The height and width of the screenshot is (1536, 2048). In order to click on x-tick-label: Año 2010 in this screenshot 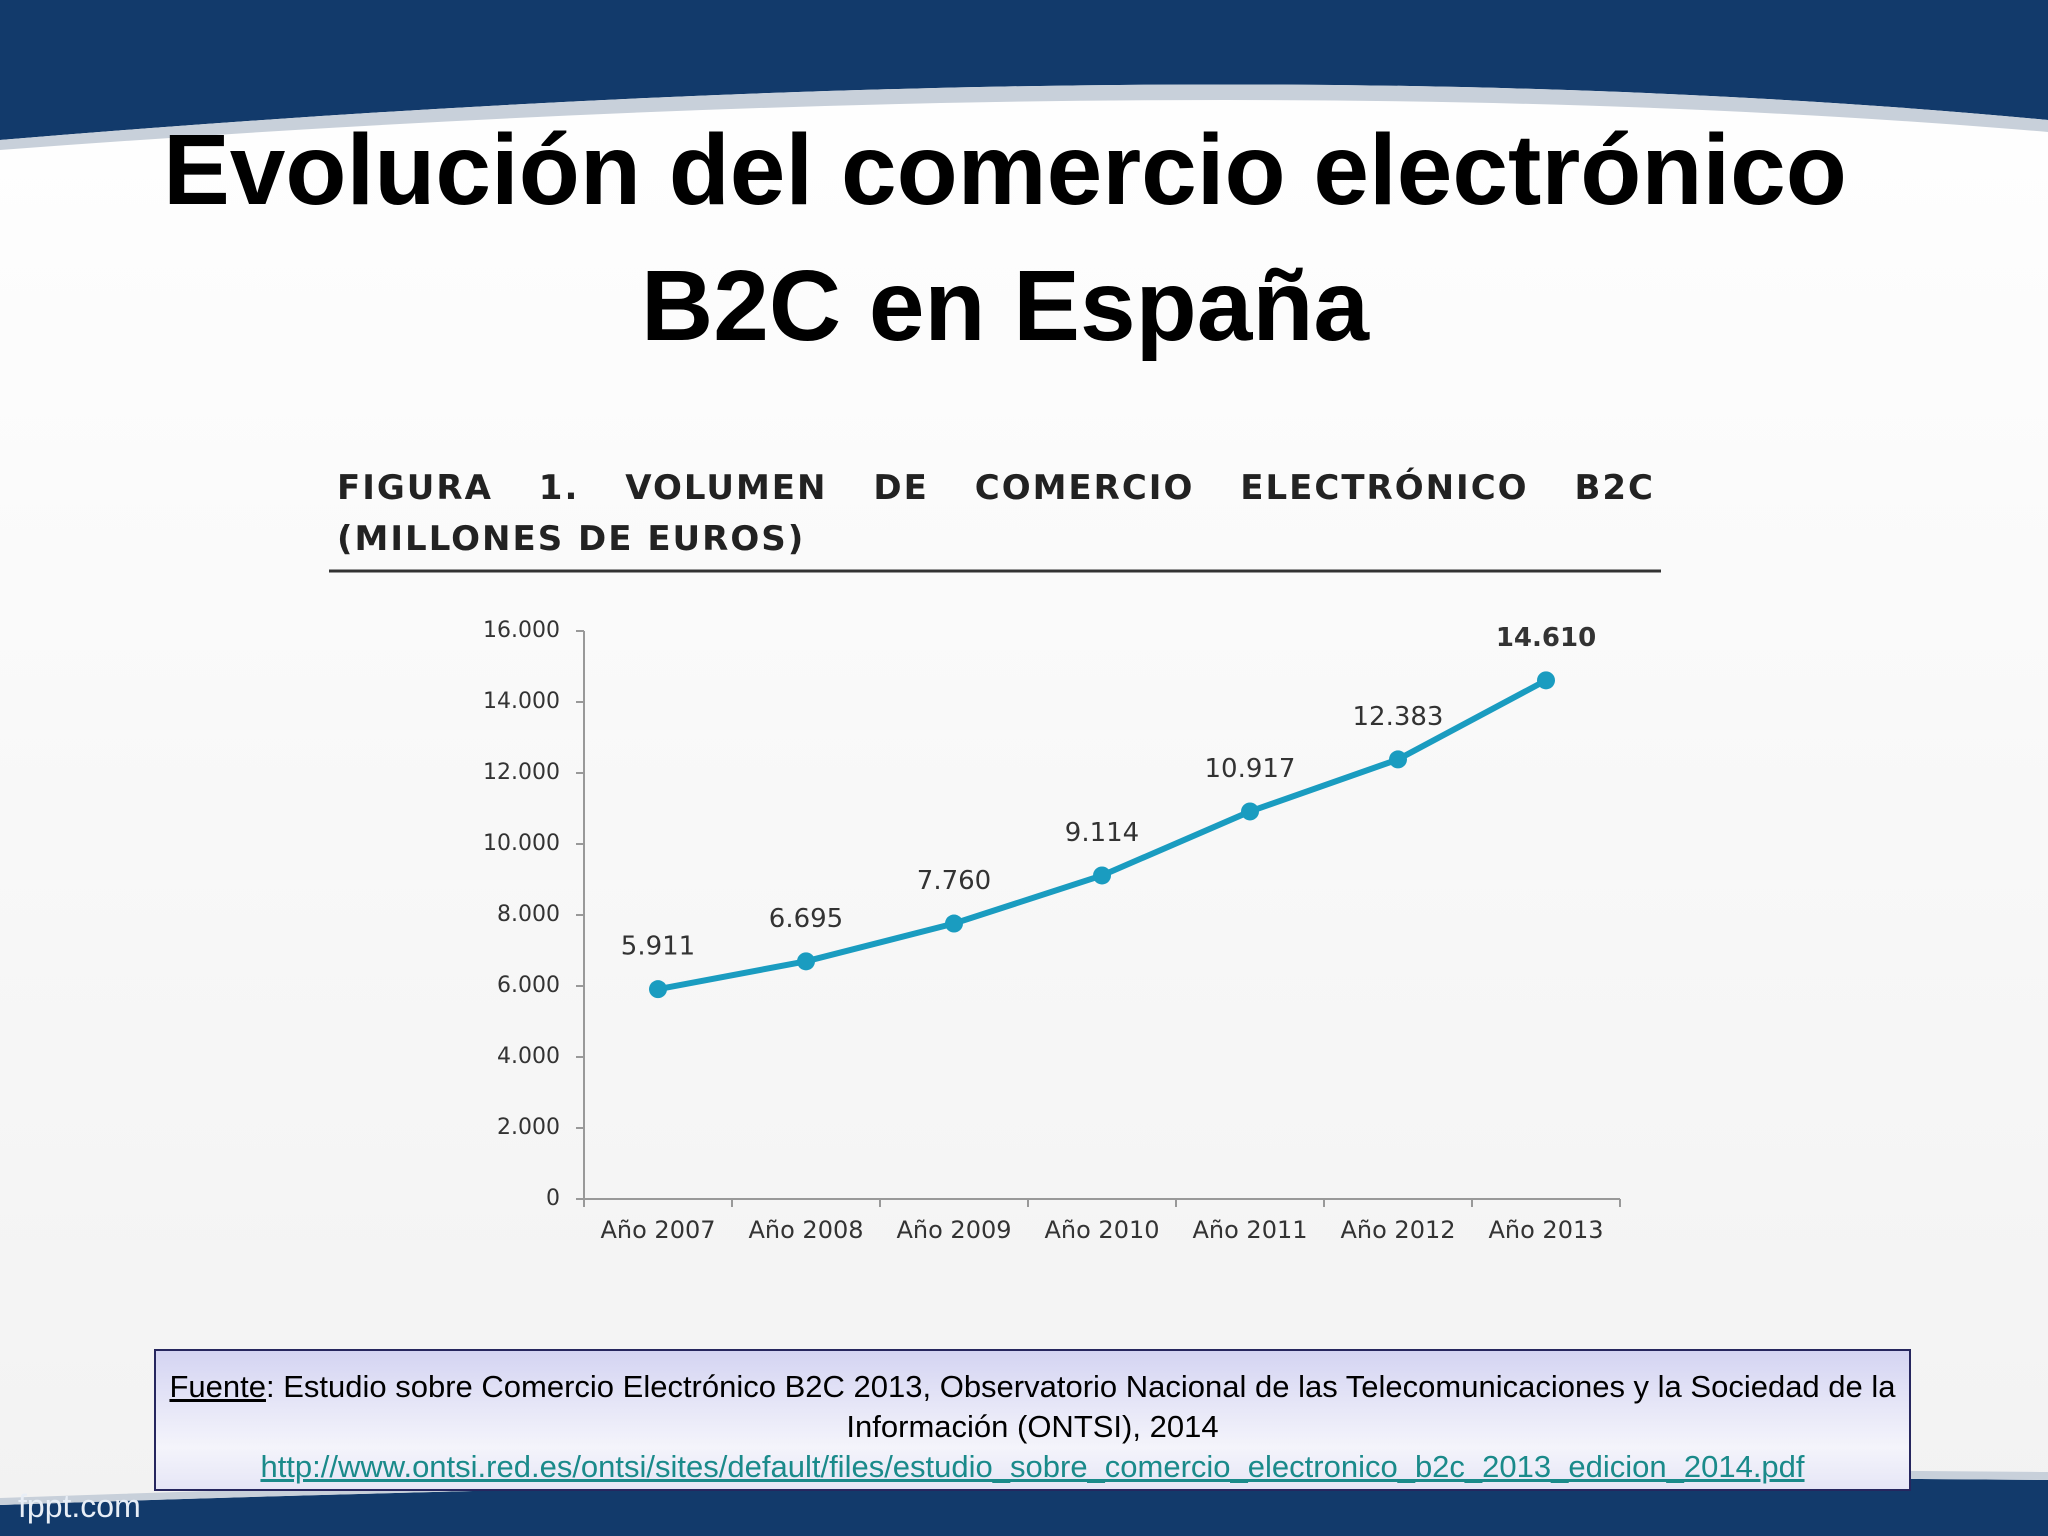, I will do `click(1101, 1230)`.